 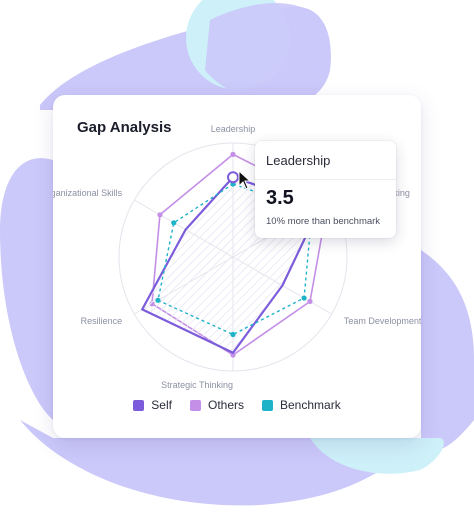 I want to click on purple-blob-top-extra, so click(x=264, y=52).